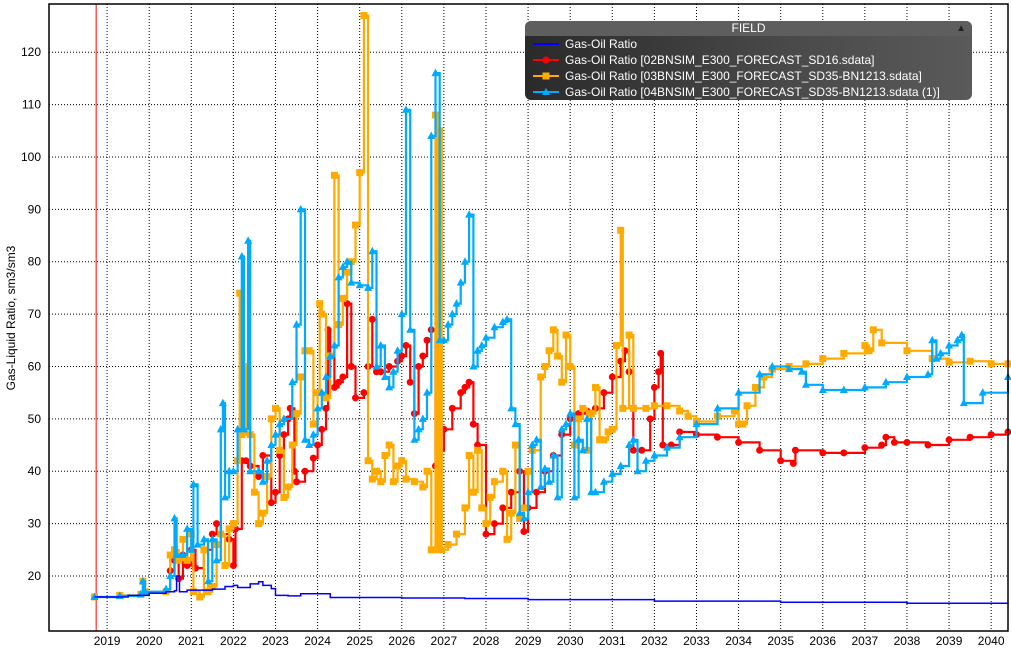  What do you see at coordinates (738, 641) in the screenshot?
I see `x-tick-label: 2034` at bounding box center [738, 641].